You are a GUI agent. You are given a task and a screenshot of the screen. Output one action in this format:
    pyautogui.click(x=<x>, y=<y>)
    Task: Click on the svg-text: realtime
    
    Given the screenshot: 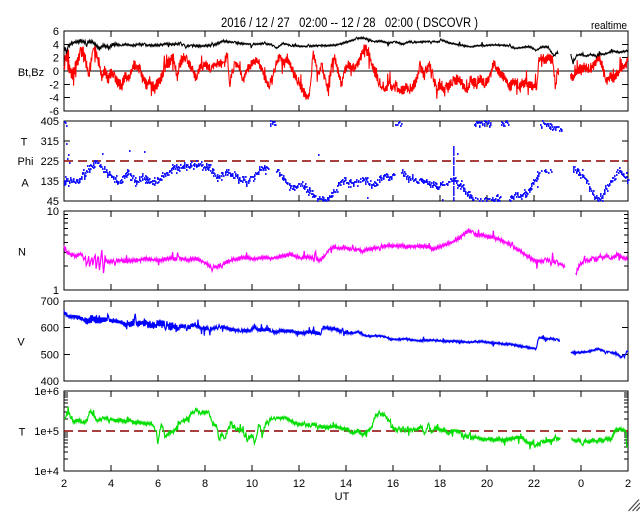 What is the action you would take?
    pyautogui.click(x=609, y=26)
    